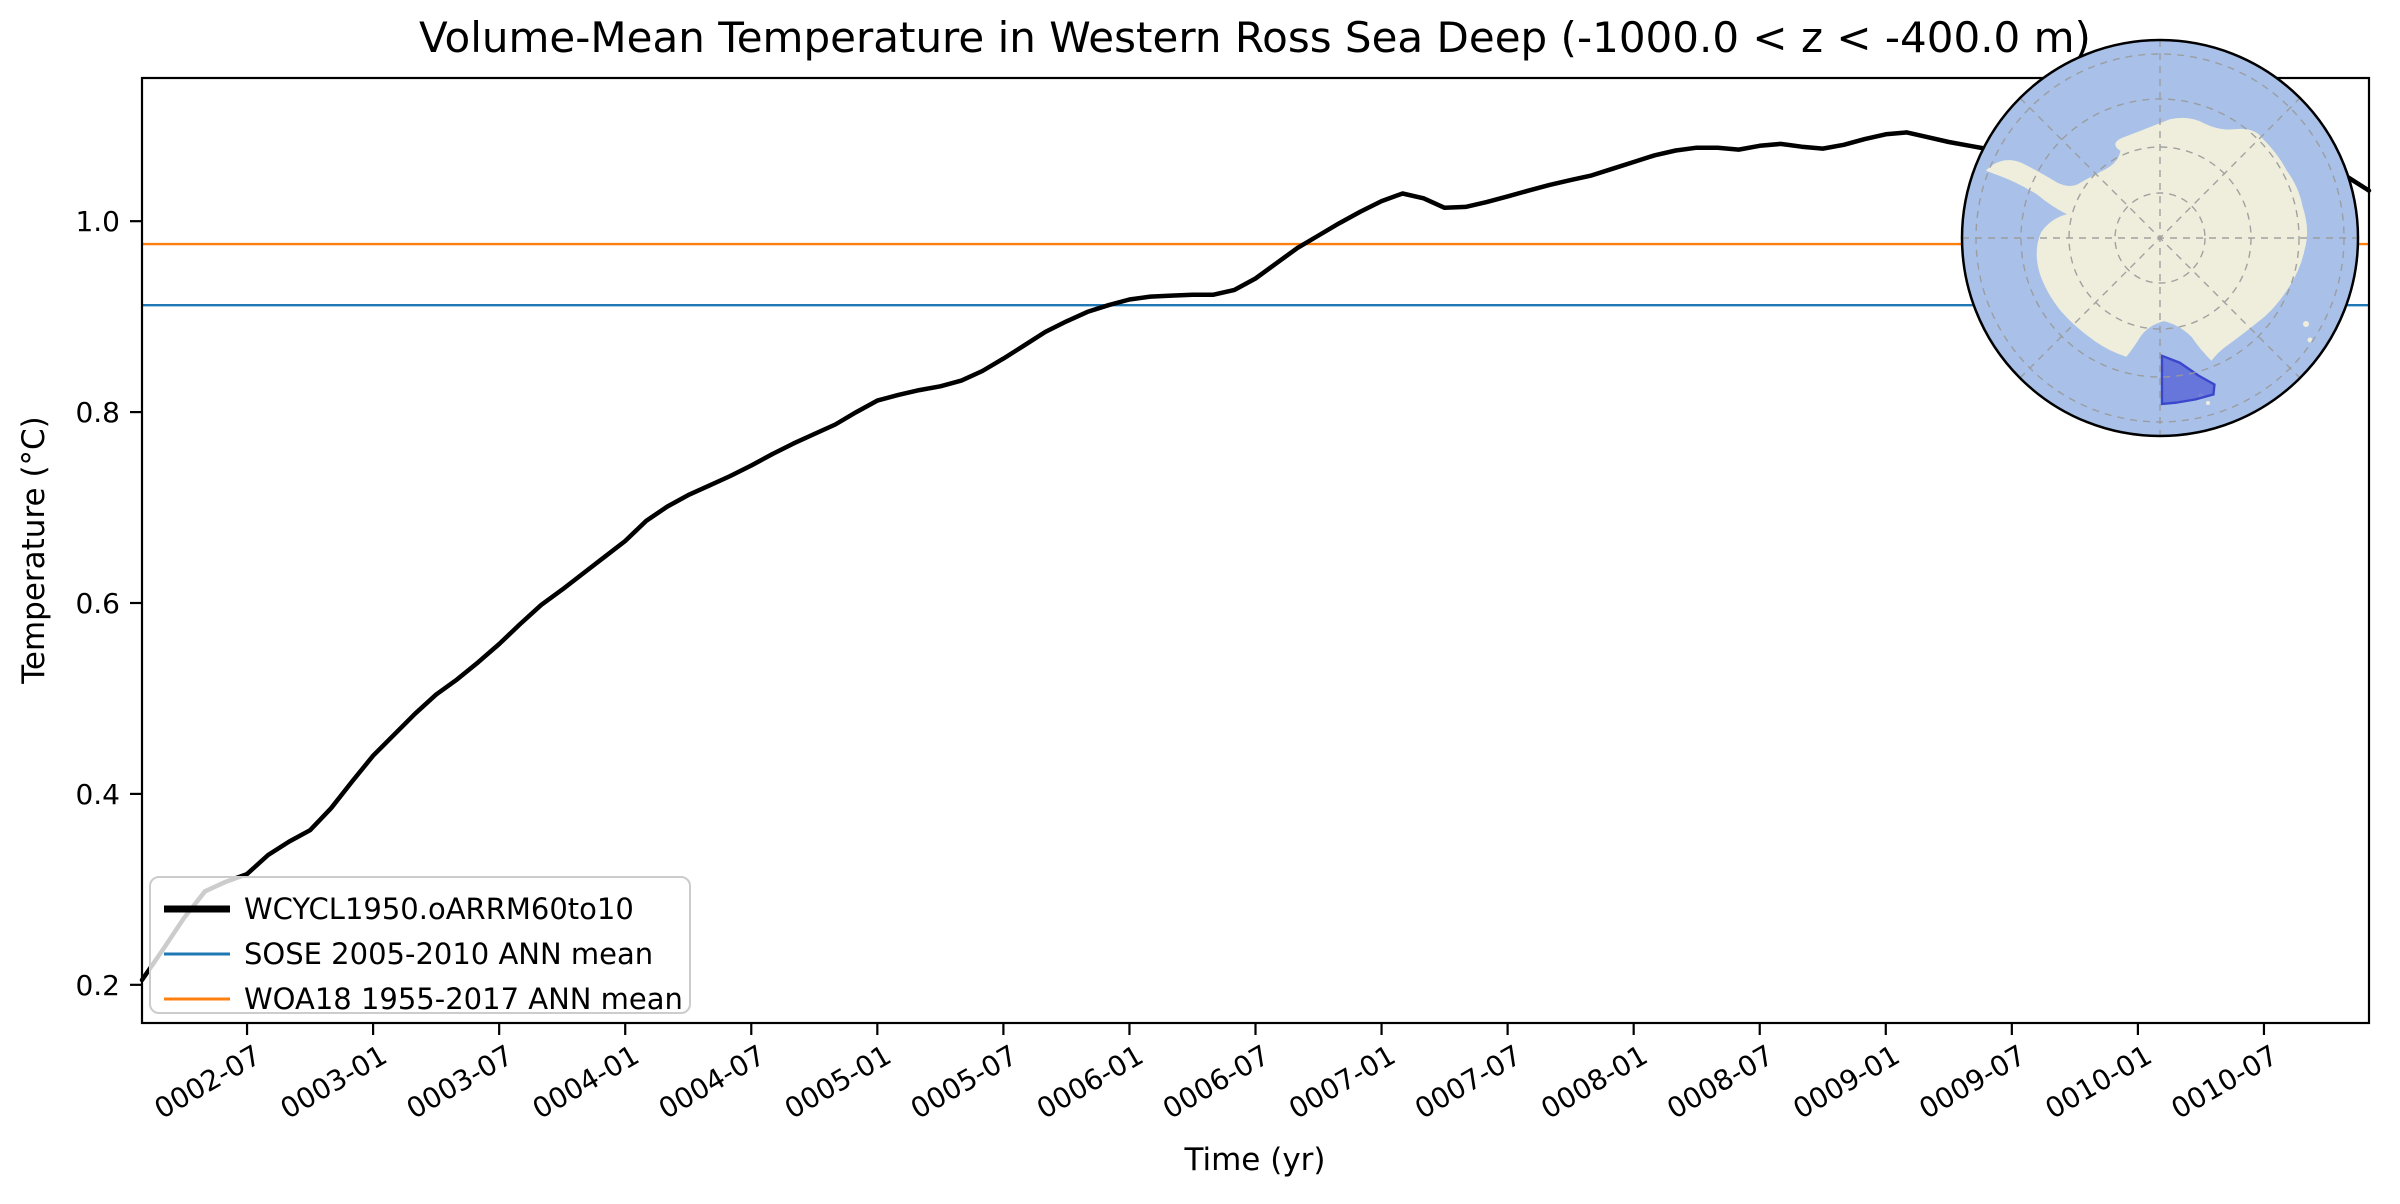  Describe the element at coordinates (97, 412) in the screenshot. I see `y-tick-label: 0.8` at that location.